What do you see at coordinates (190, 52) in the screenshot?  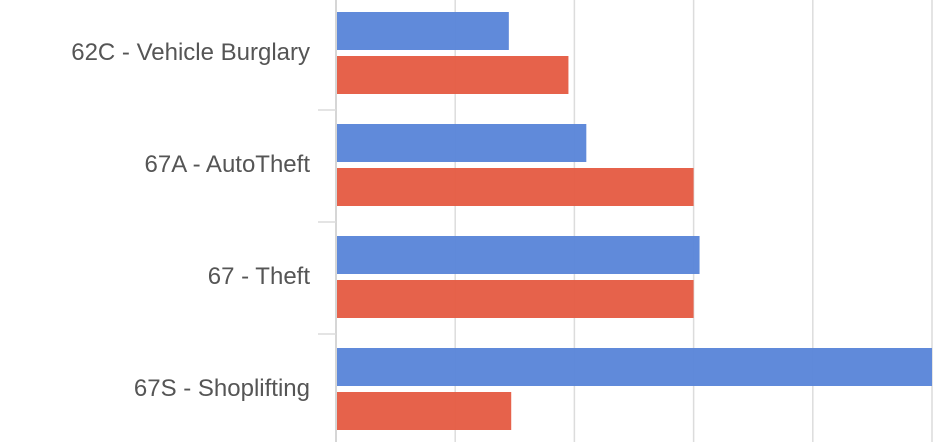 I see `category-label: 62C - Vehicle Burglary` at bounding box center [190, 52].